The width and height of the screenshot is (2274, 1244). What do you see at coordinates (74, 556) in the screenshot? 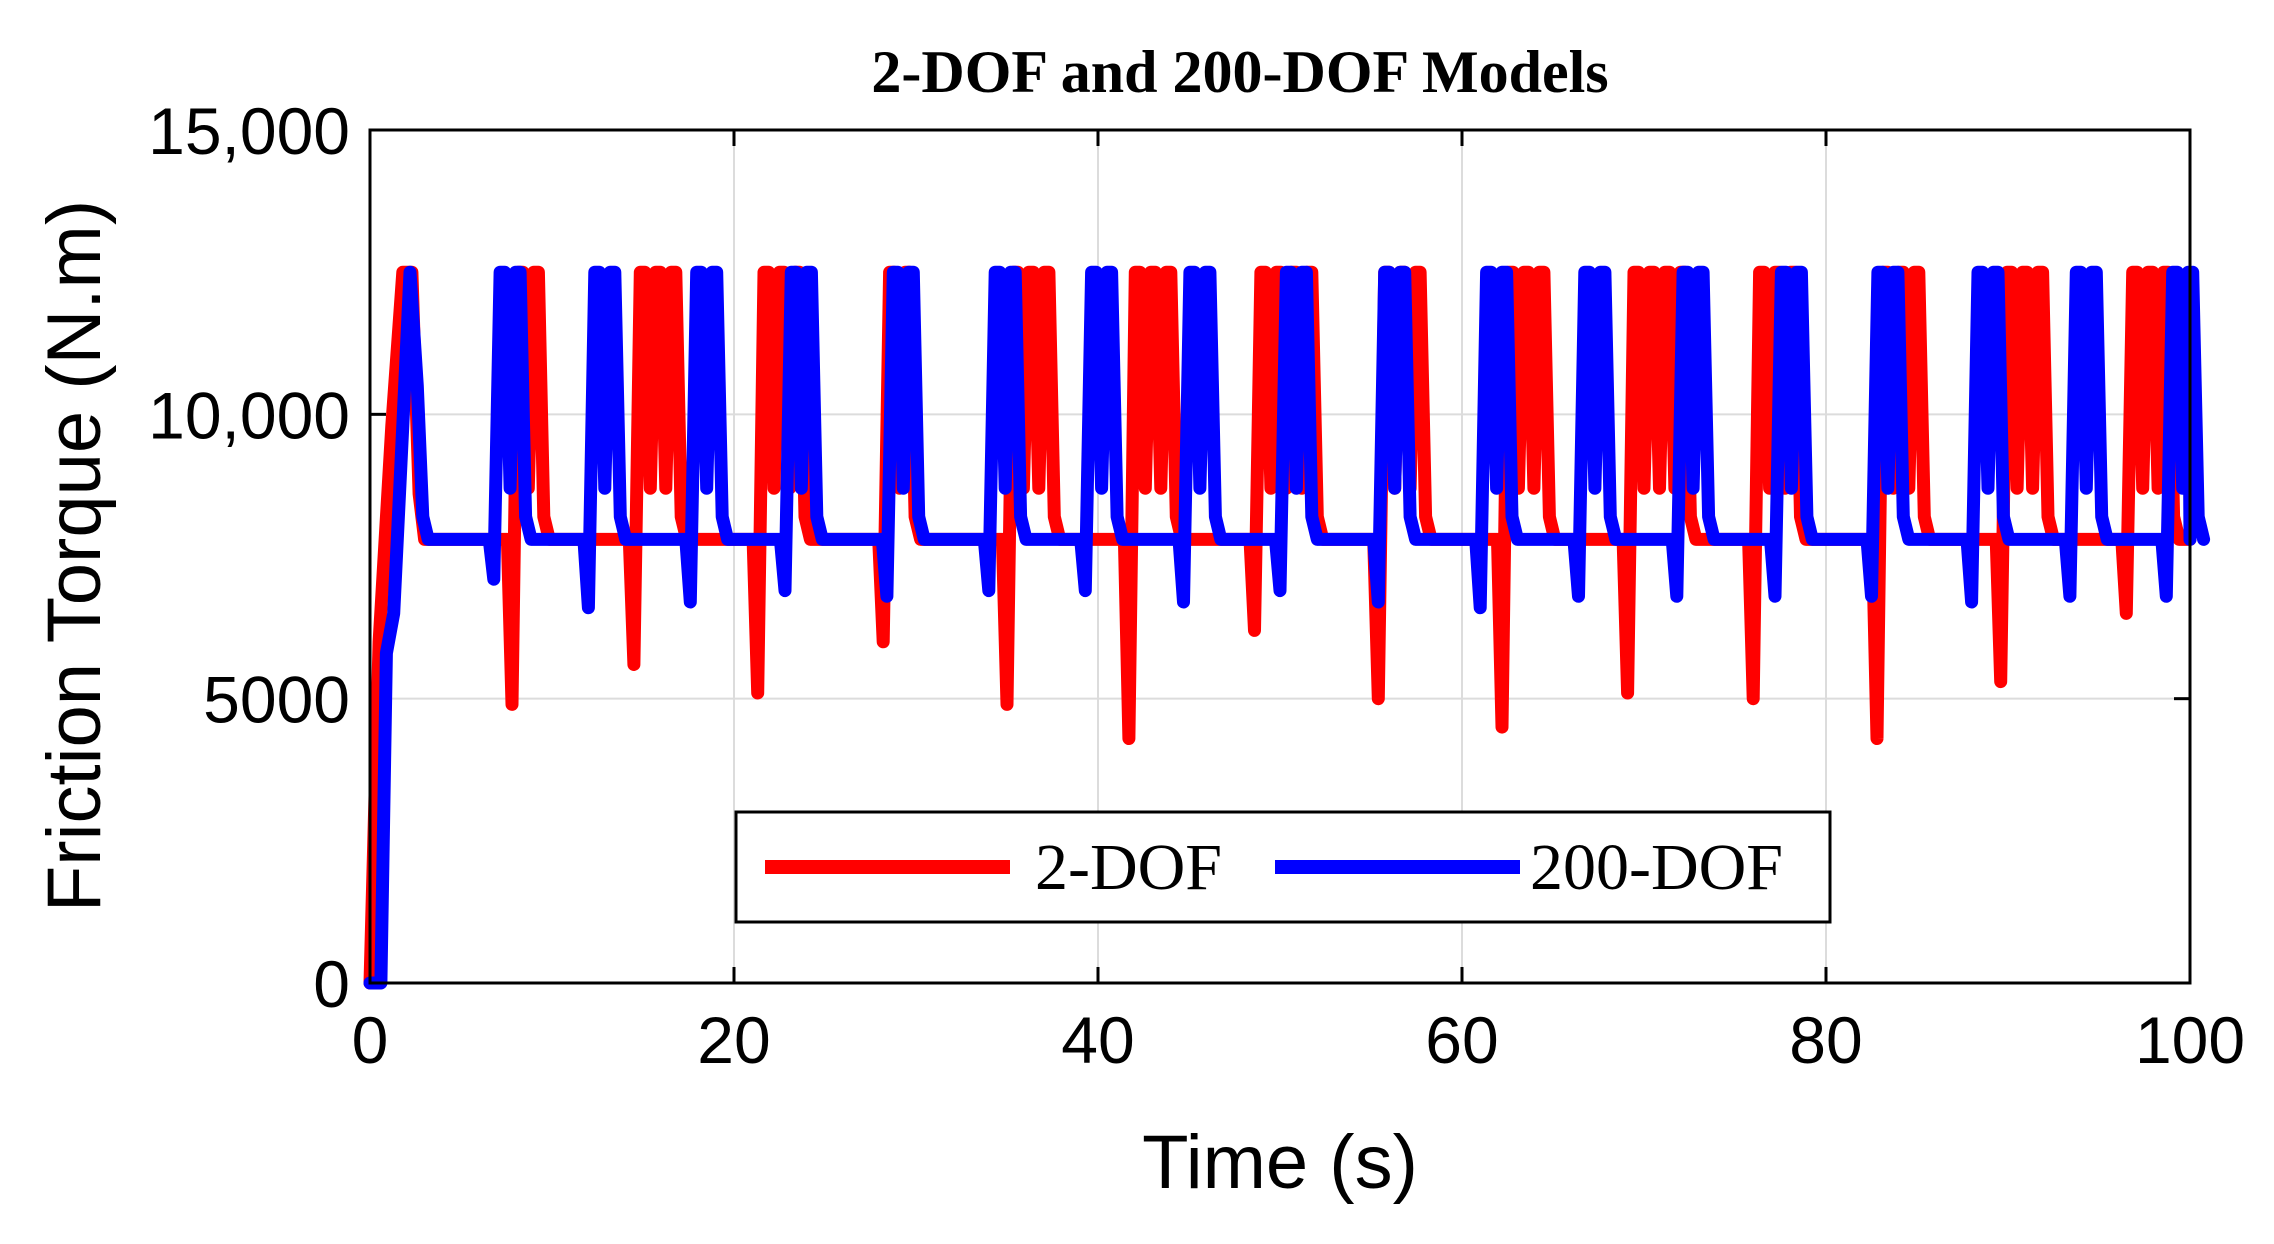
I see `y-axis-label: Friction Torque (N.m)` at bounding box center [74, 556].